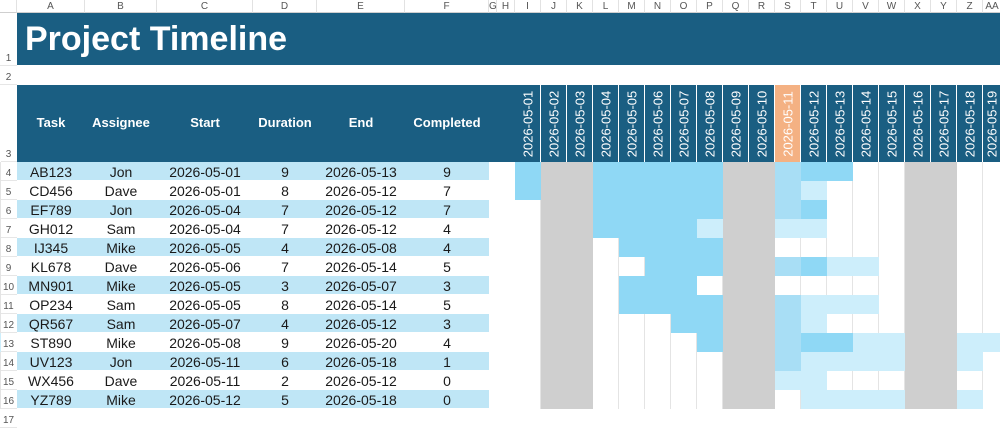 Image resolution: width=1000 pixels, height=428 pixels. What do you see at coordinates (51, 361) in the screenshot?
I see `task-cell: UV123` at bounding box center [51, 361].